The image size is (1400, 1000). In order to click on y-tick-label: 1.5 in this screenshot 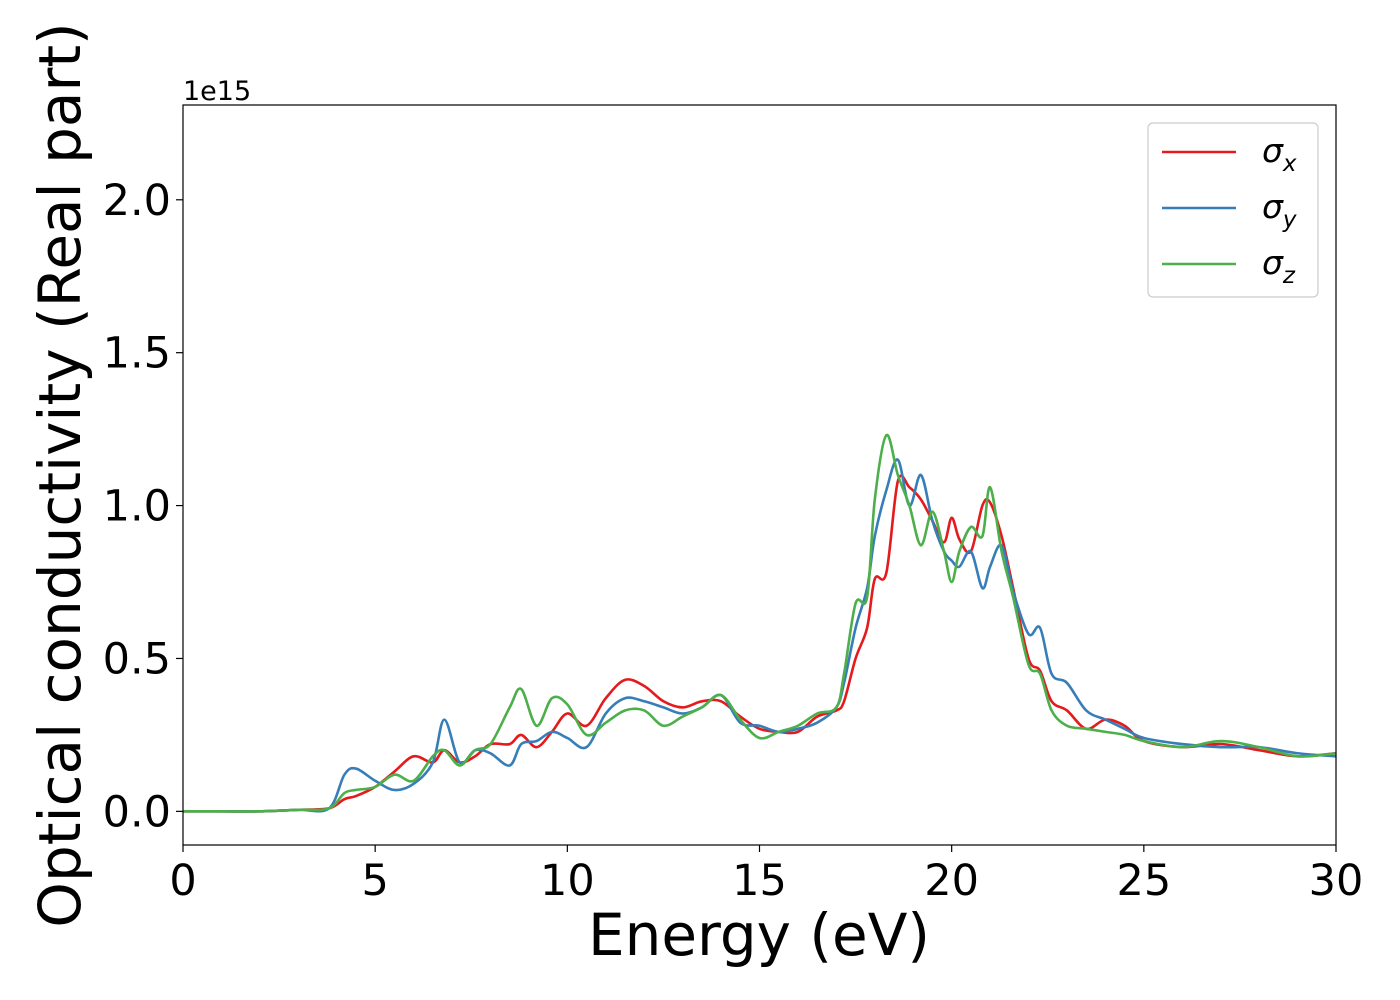, I will do `click(137, 354)`.